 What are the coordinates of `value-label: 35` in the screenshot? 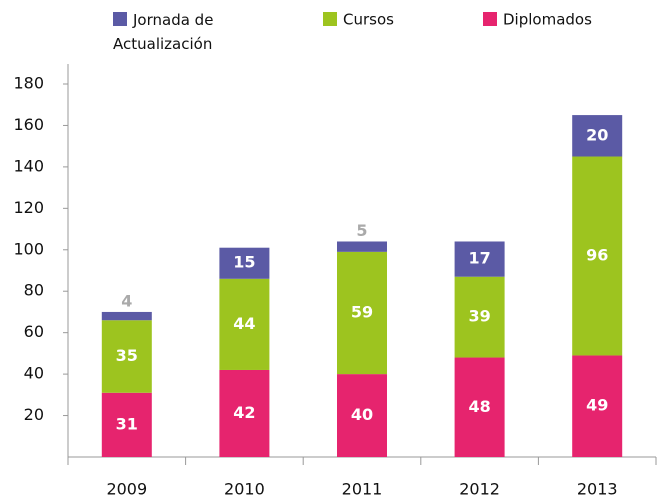 It's located at (127, 355).